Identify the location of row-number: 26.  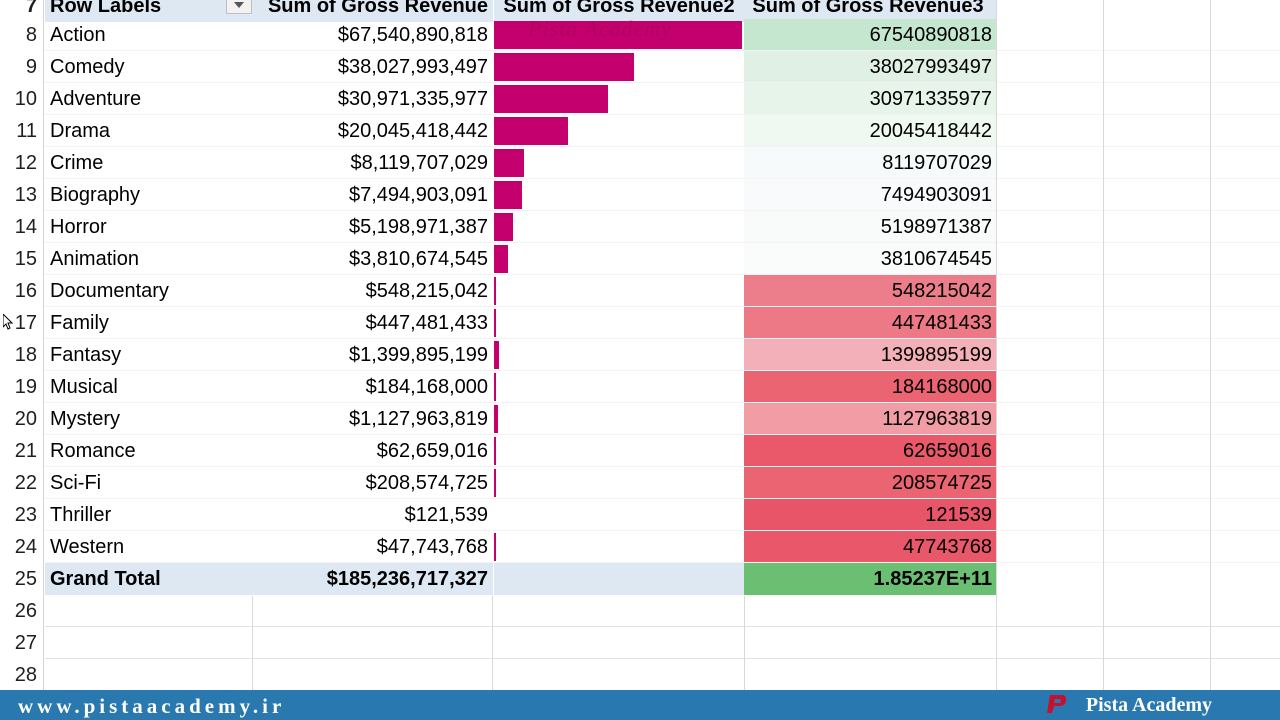
(22, 611).